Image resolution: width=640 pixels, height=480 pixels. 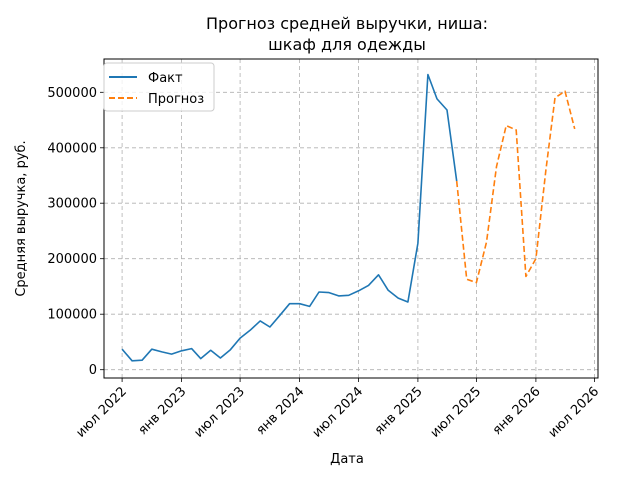 What do you see at coordinates (72, 148) in the screenshot?
I see `y-tick-label: 400000` at bounding box center [72, 148].